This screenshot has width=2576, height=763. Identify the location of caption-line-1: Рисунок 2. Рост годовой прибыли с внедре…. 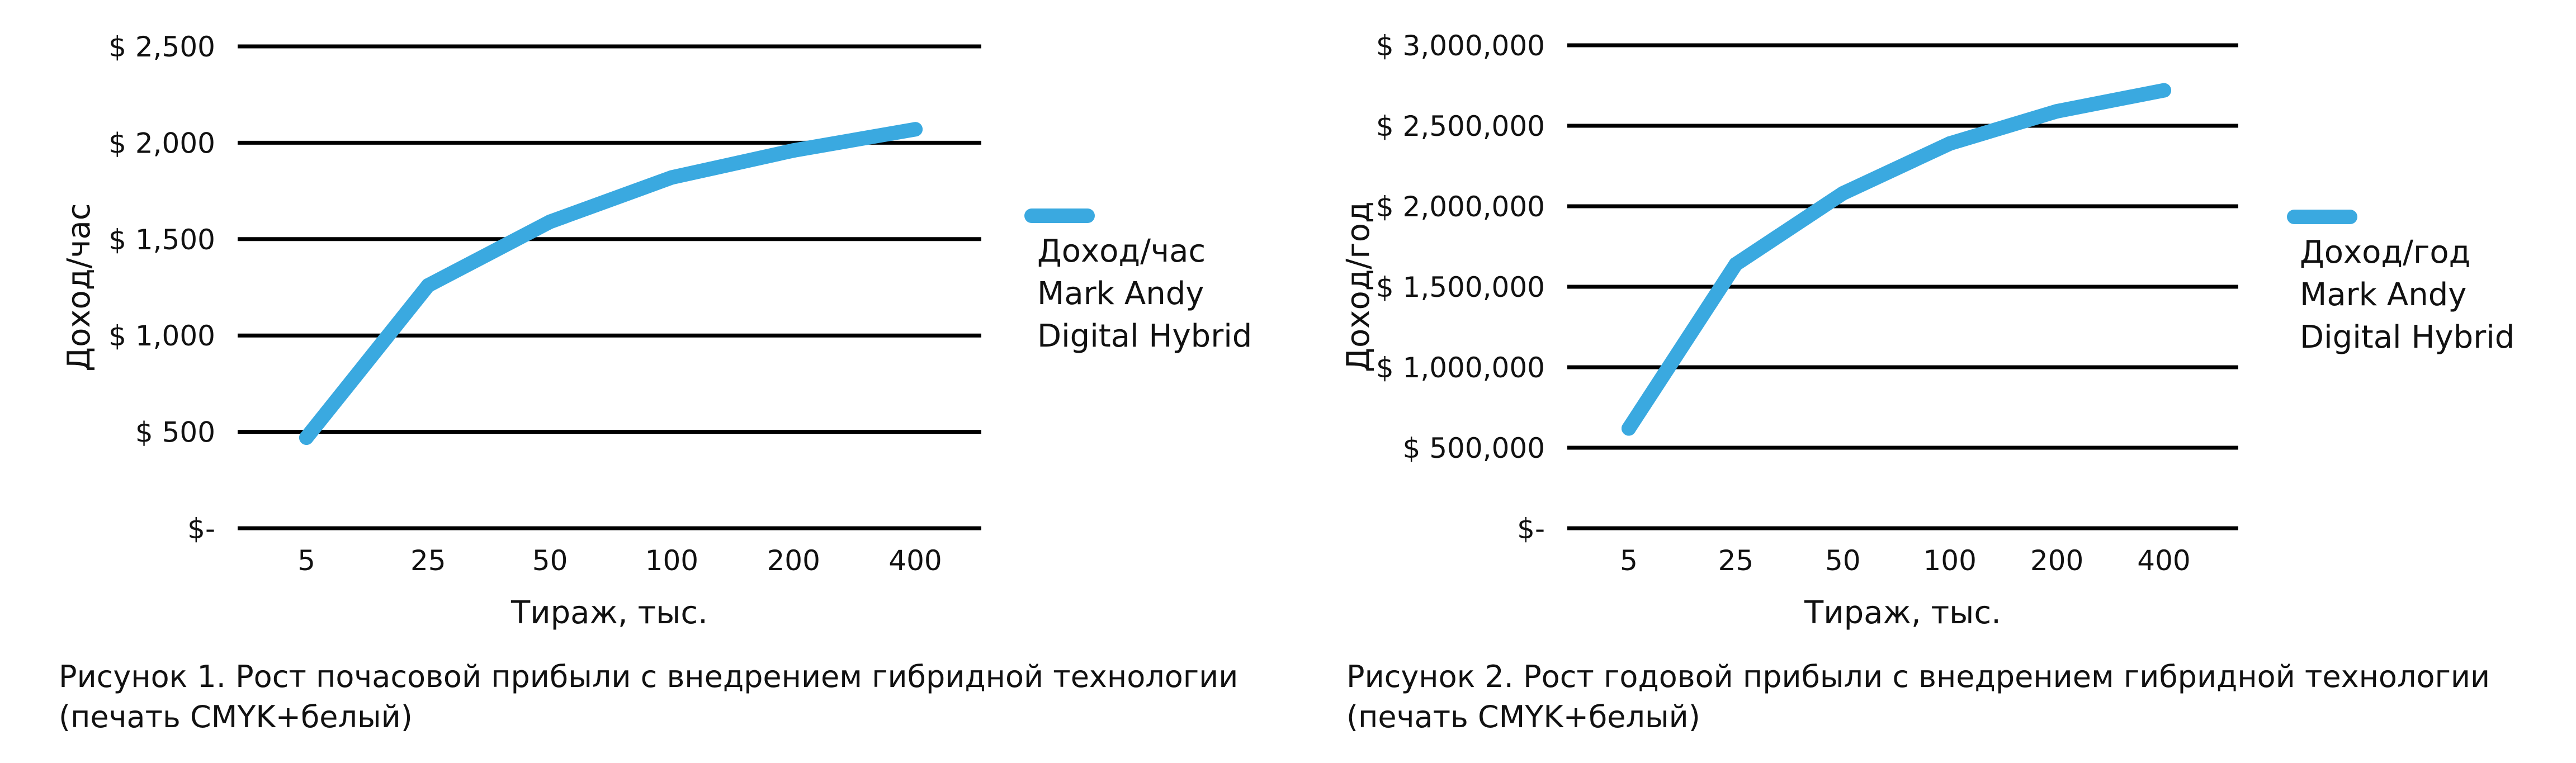
(1918, 676).